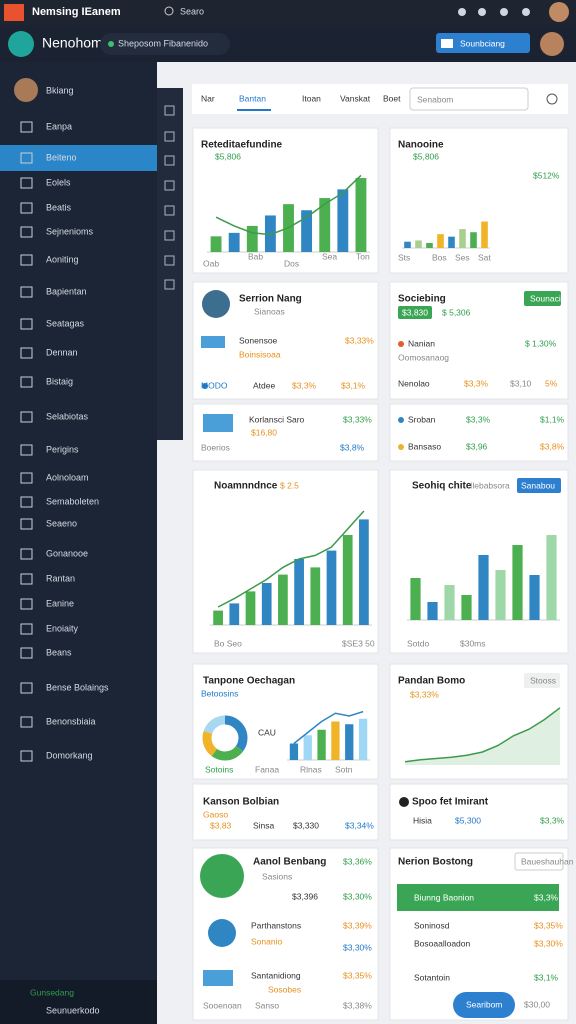 The height and width of the screenshot is (1024, 576). What do you see at coordinates (62, 449) in the screenshot?
I see `sidebar-item: Perigins` at bounding box center [62, 449].